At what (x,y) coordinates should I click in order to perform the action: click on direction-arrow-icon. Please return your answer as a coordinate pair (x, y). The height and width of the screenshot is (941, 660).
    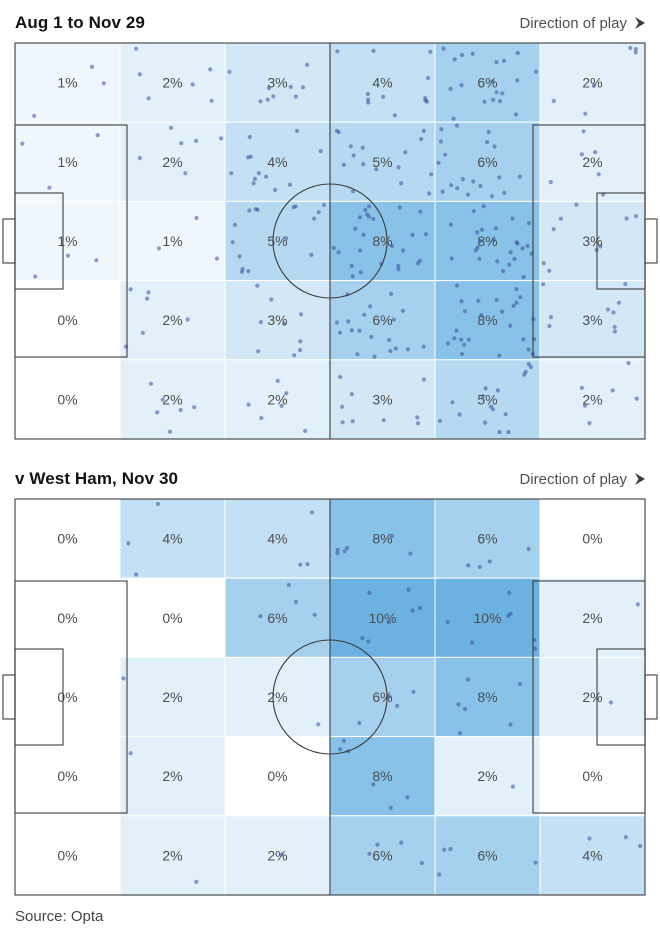
    Looking at the image, I should click on (640, 23).